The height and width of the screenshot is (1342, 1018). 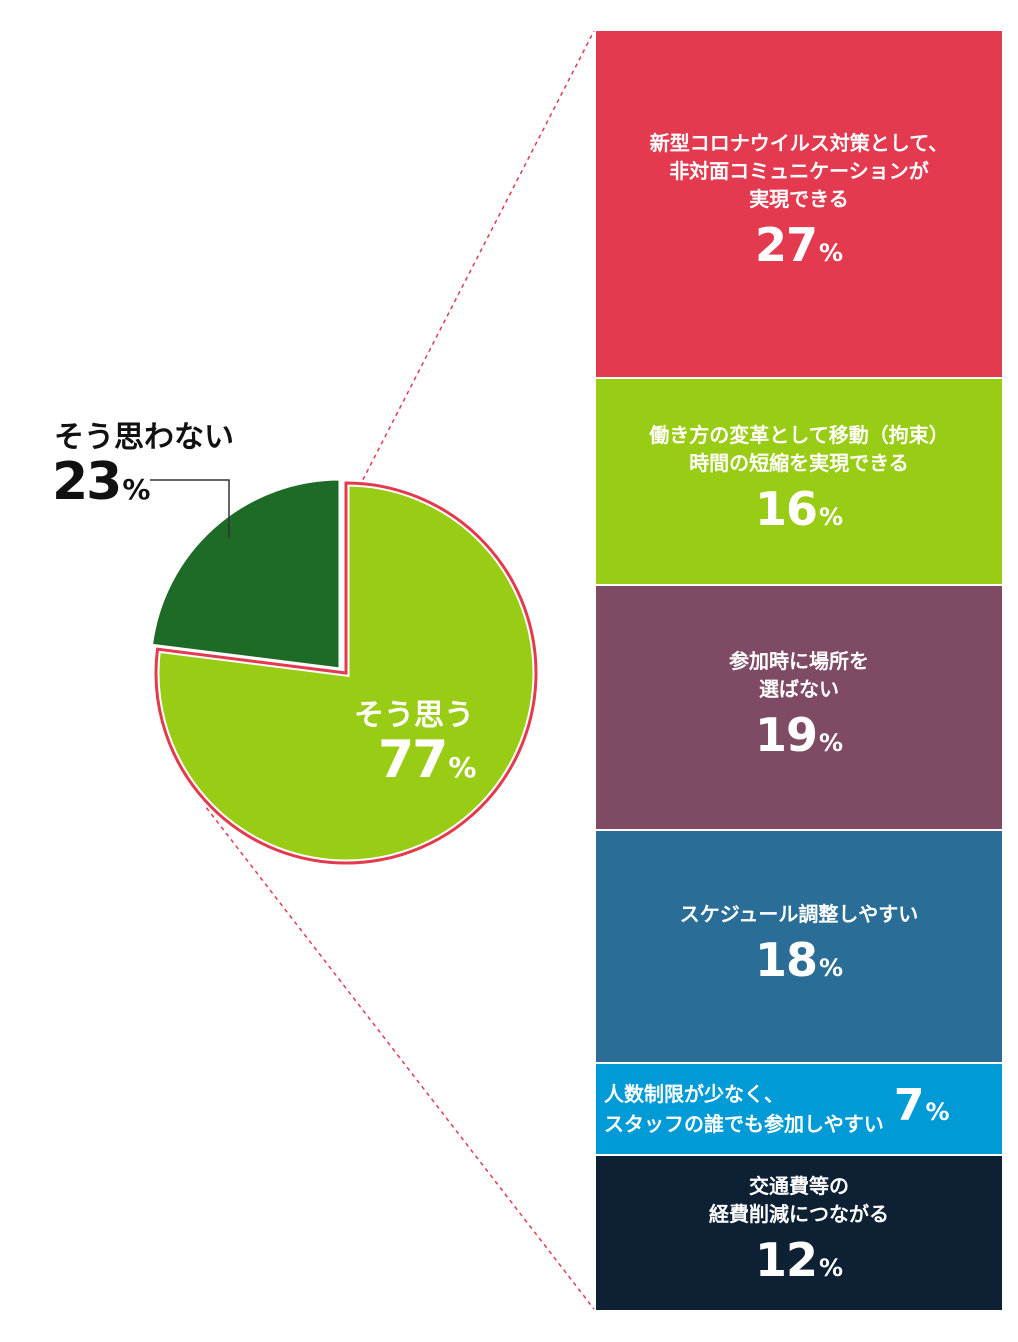 I want to click on breakdown-block-travel-time: 働き方の変革として移動（拘束） 時間の短縮を実現できる 16%, so click(x=799, y=481).